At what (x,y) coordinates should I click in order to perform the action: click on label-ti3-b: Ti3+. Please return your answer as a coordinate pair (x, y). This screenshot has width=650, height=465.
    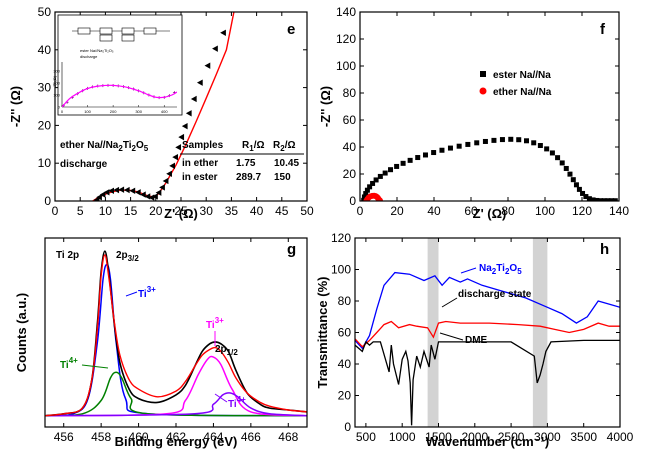
    Looking at the image, I should click on (215, 323).